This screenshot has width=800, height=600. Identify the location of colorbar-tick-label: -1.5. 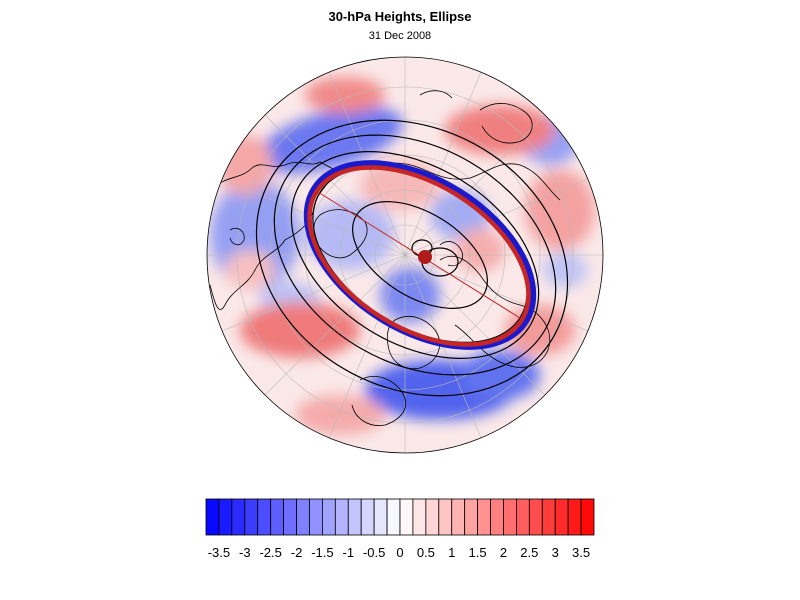
(322, 552).